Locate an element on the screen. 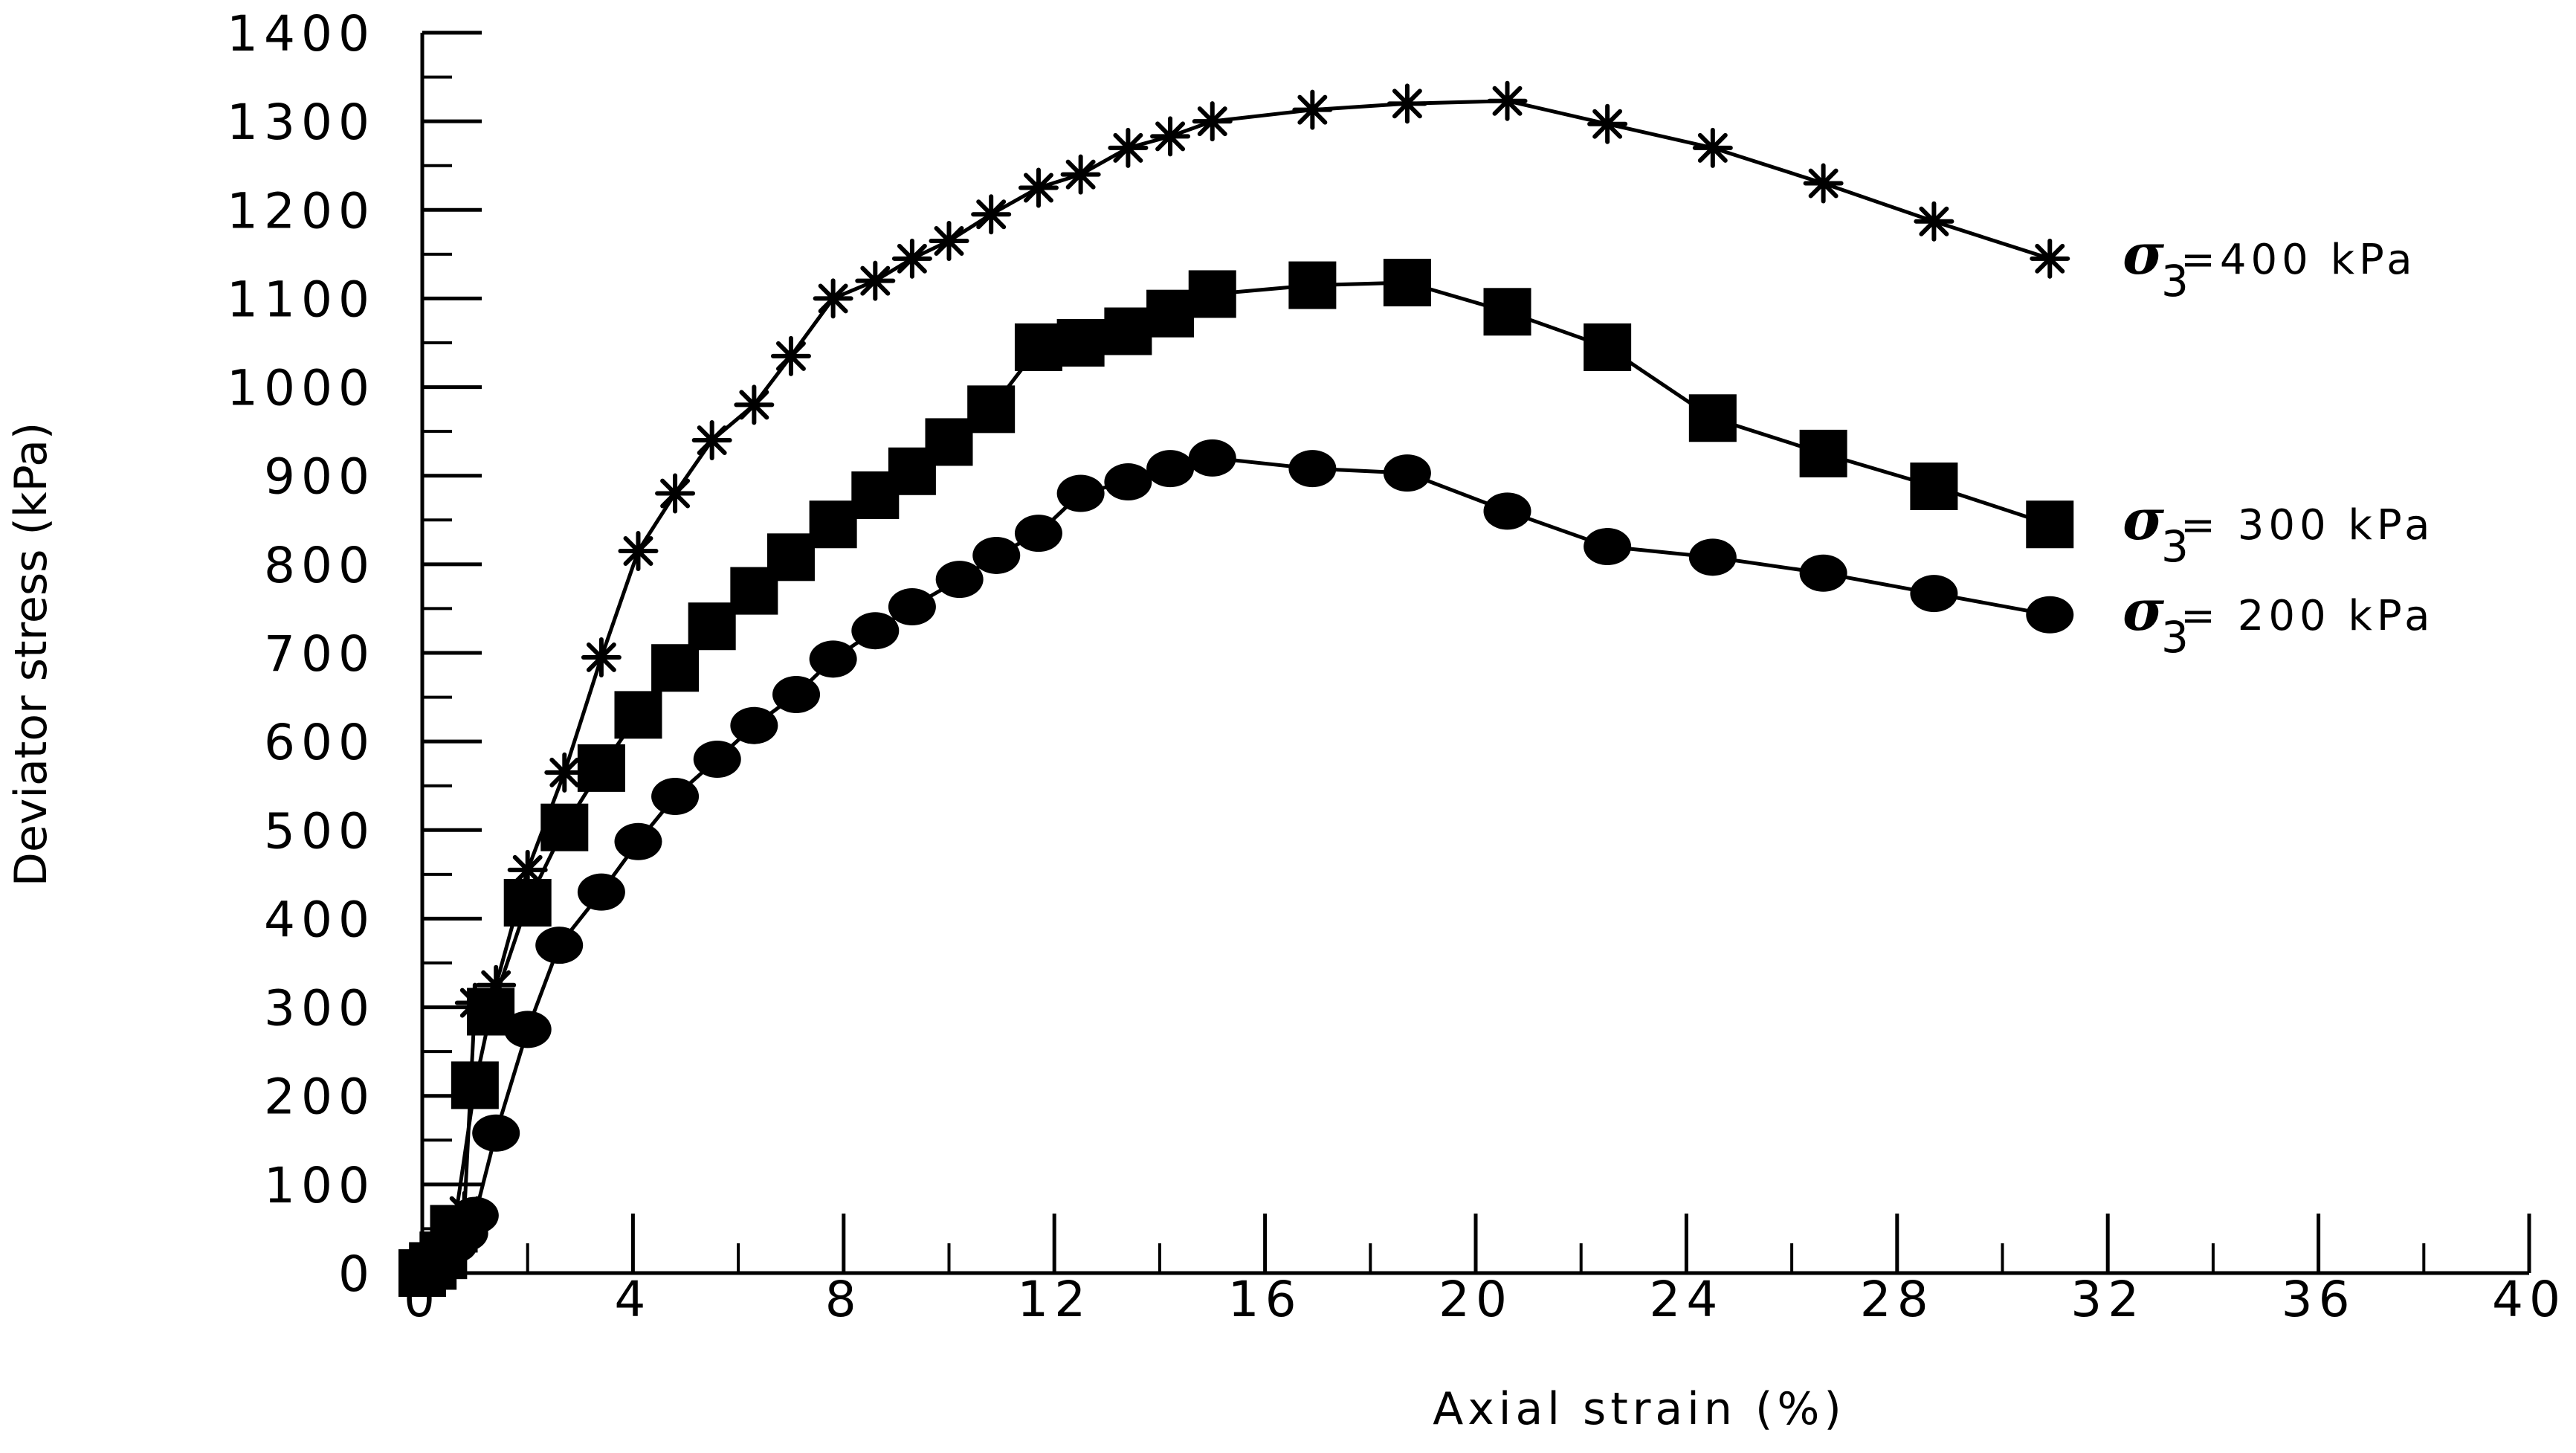 The height and width of the screenshot is (1453, 2576). x-tick-label: 40 is located at coordinates (2529, 1299).